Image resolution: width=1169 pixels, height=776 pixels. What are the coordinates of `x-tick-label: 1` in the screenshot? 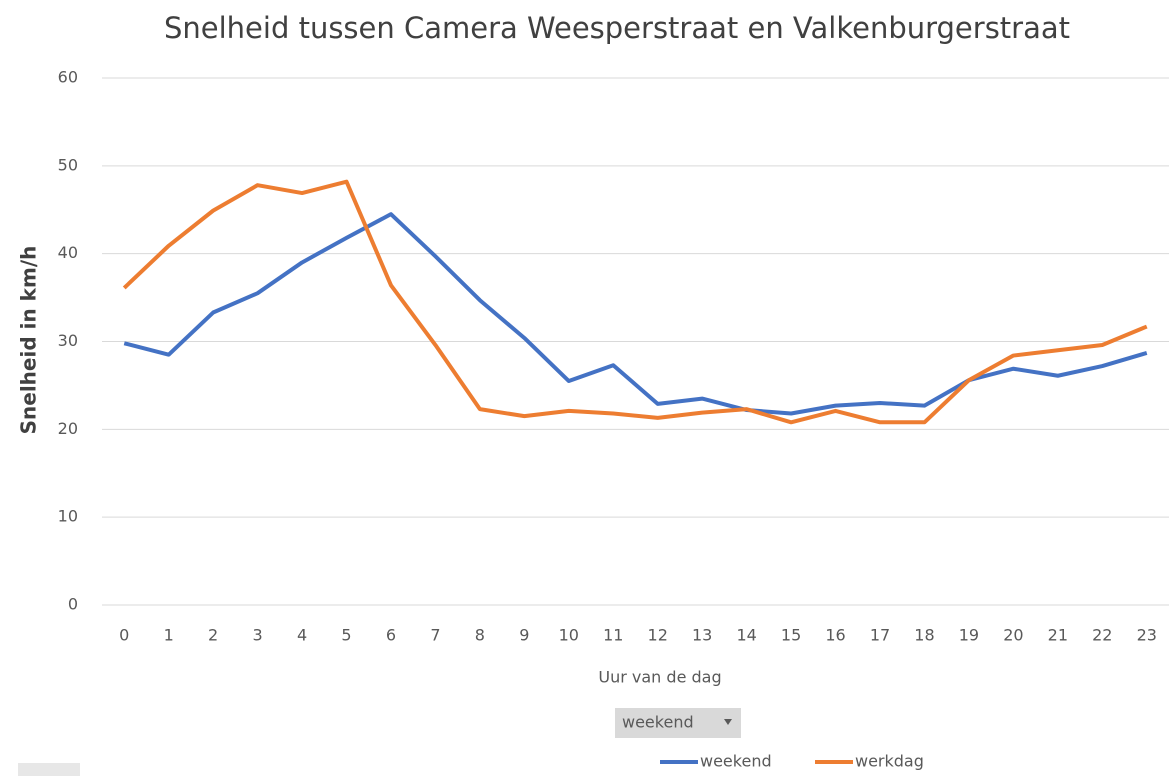 It's located at (169, 635).